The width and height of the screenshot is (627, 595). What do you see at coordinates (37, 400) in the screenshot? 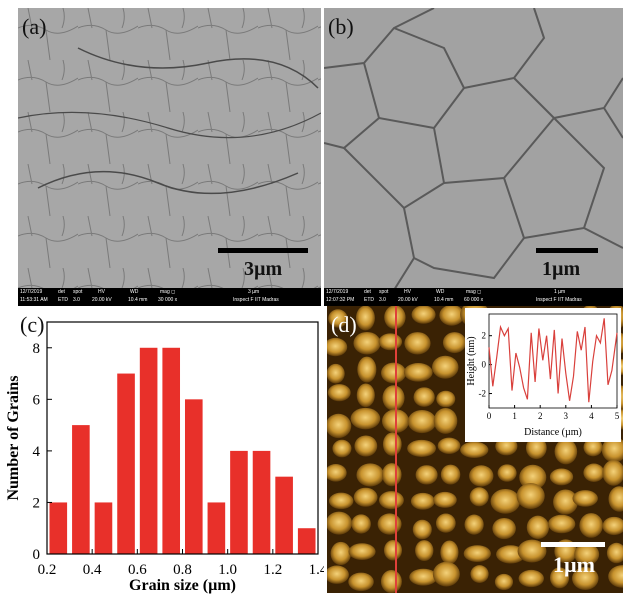
I see `y-tick-label: 6` at bounding box center [37, 400].